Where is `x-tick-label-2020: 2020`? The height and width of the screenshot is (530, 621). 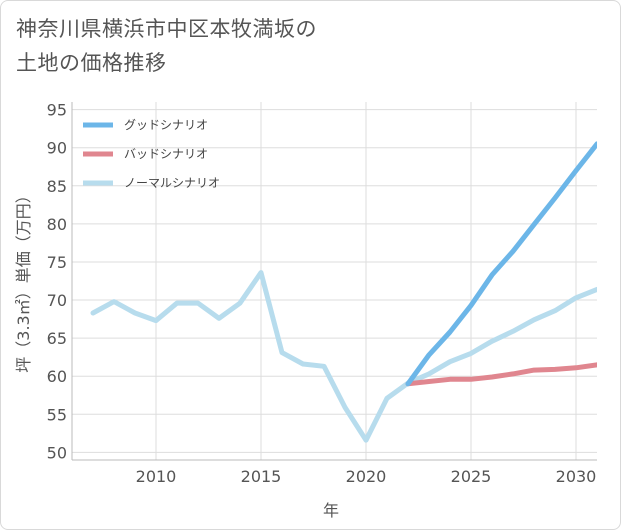
x-tick-label-2020: 2020 is located at coordinates (366, 476).